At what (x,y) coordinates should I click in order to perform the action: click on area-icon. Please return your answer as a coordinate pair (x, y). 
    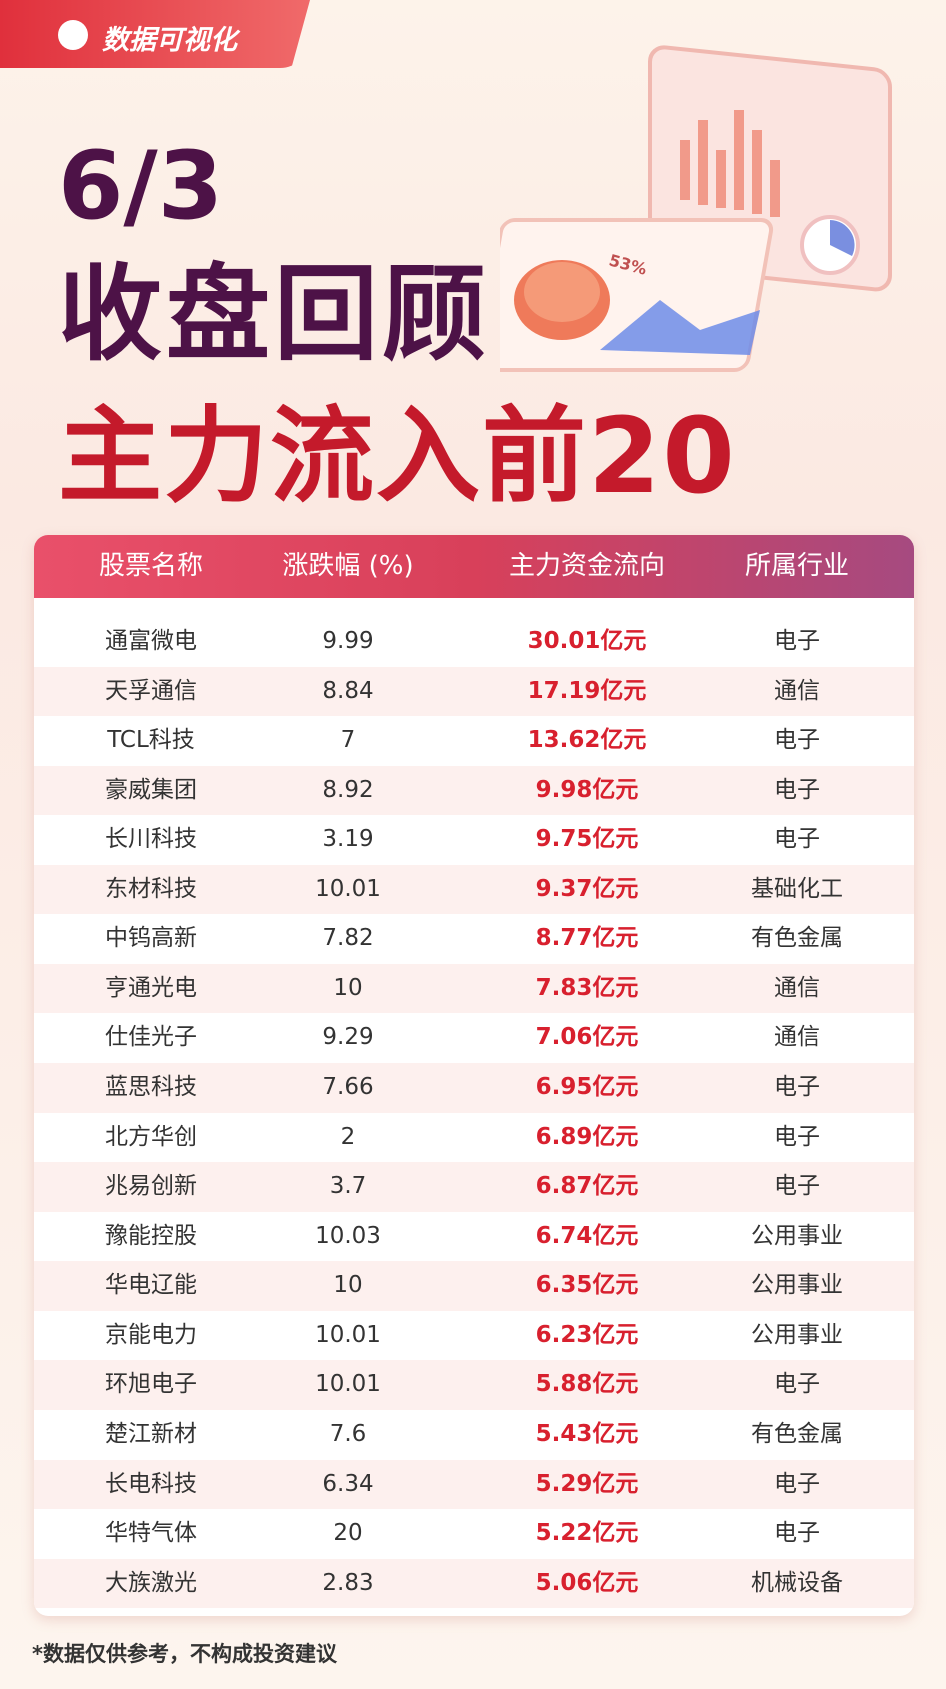
    Looking at the image, I should click on (680, 327).